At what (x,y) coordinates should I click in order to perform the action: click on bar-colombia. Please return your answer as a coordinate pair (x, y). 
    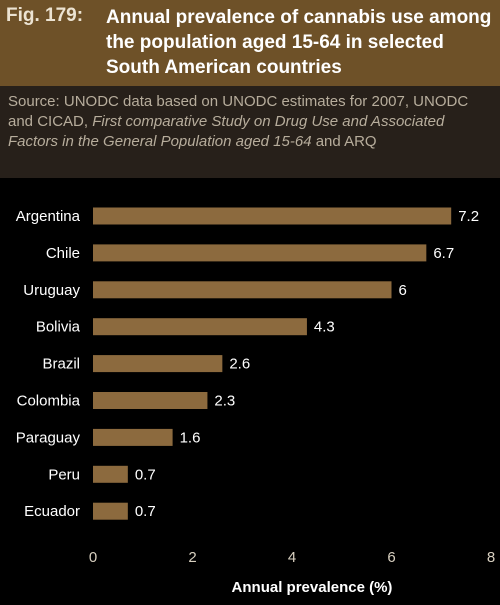
    Looking at the image, I should click on (150, 400).